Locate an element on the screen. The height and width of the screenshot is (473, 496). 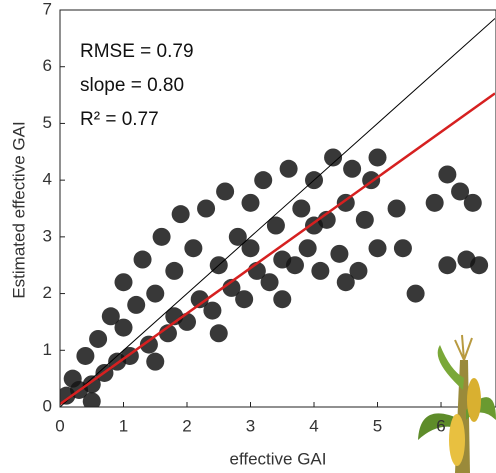
x-tick-label: 6 is located at coordinates (440, 425).